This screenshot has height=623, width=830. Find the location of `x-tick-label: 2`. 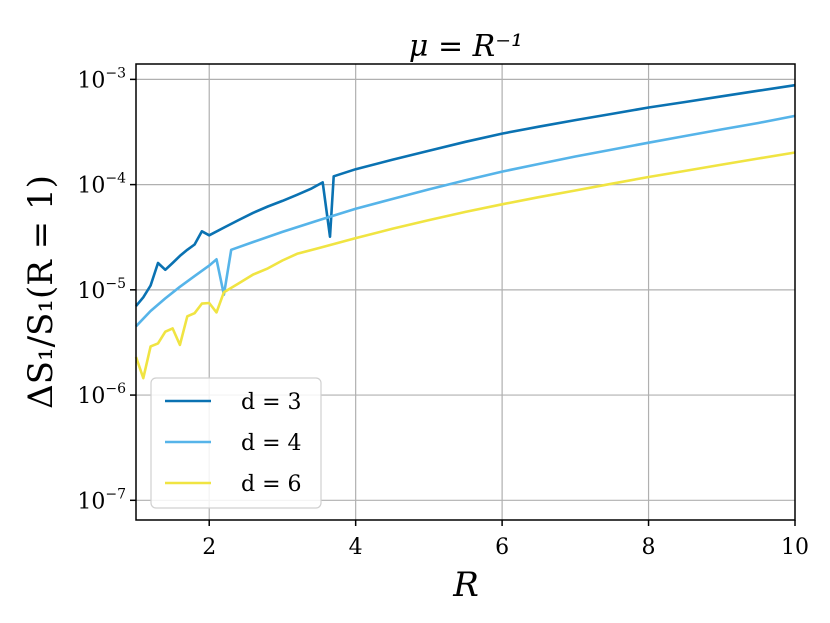

x-tick-label: 2 is located at coordinates (209, 547).